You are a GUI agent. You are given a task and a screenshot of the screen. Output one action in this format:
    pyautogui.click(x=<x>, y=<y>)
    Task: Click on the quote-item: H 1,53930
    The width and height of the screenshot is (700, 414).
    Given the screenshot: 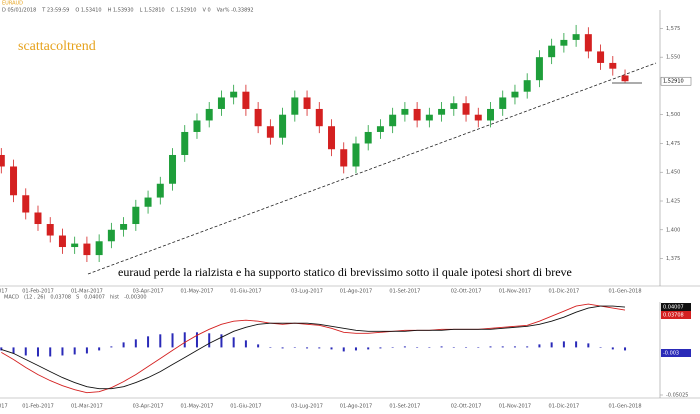 What is the action you would take?
    pyautogui.click(x=121, y=11)
    